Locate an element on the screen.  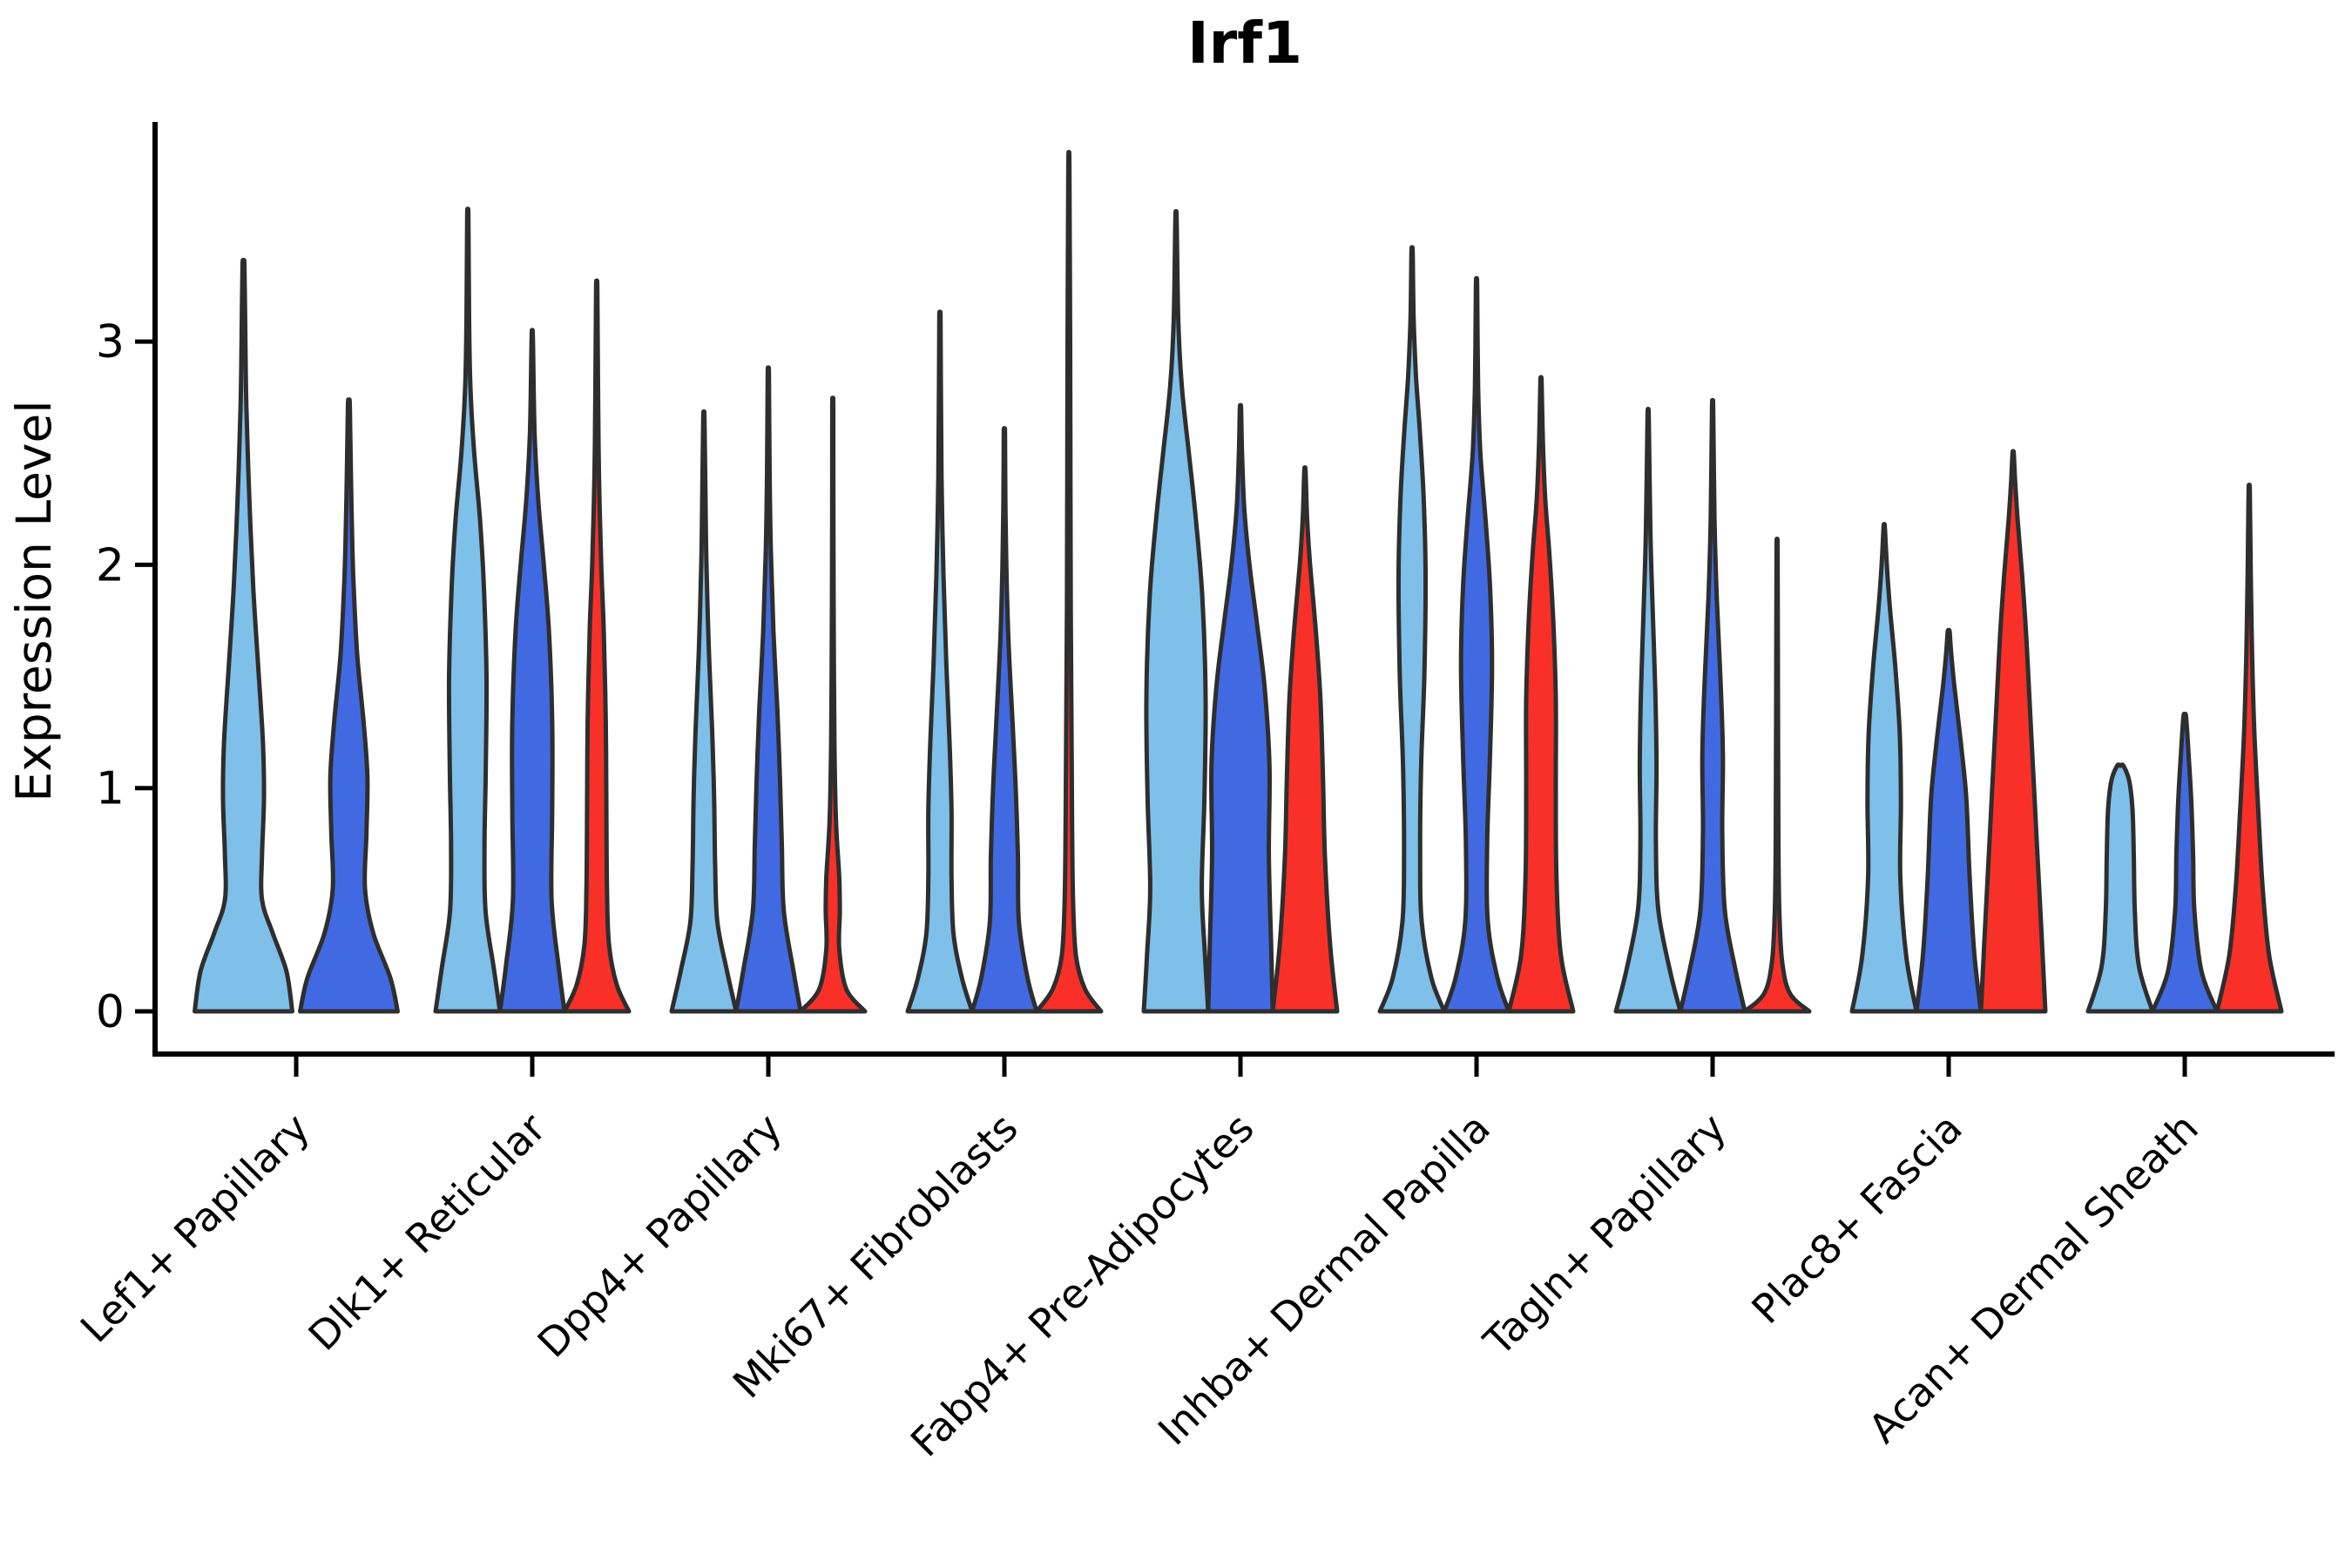
violin-8-dark_blue is located at coordinates (1949, 820).